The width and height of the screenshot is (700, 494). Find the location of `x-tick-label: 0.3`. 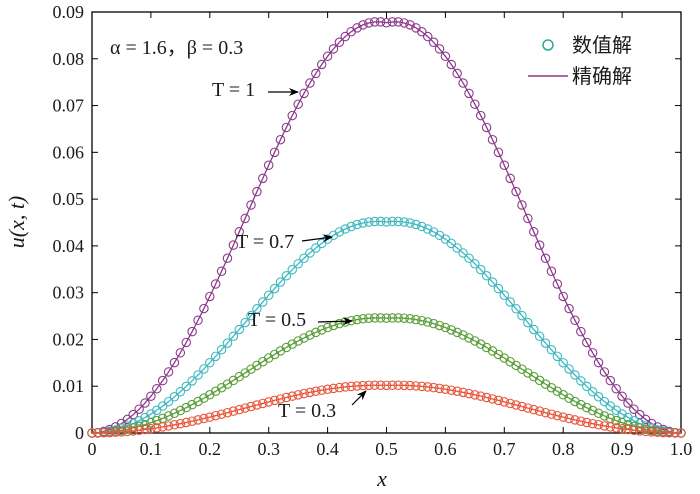

x-tick-label: 0.3 is located at coordinates (268, 449).